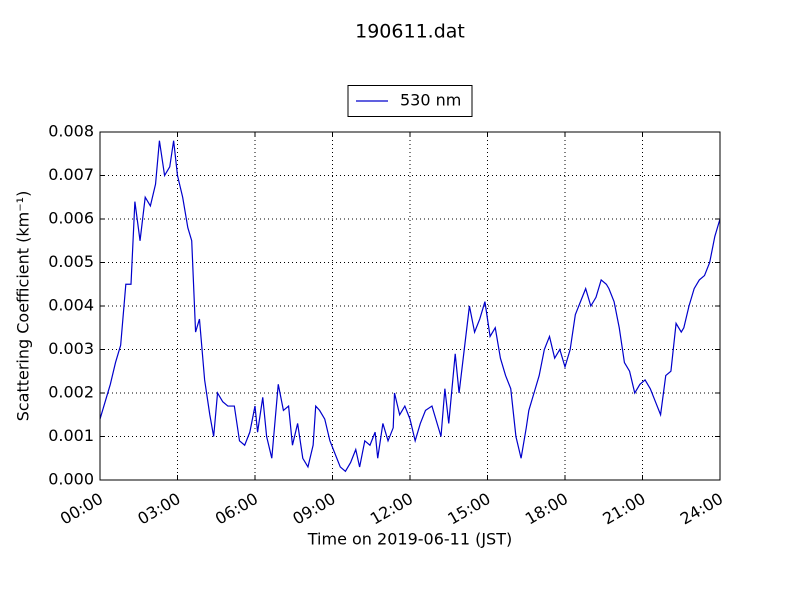 Image resolution: width=800 pixels, height=600 pixels. Describe the element at coordinates (410, 32) in the screenshot. I see `chart-title: 190611.dat` at that location.